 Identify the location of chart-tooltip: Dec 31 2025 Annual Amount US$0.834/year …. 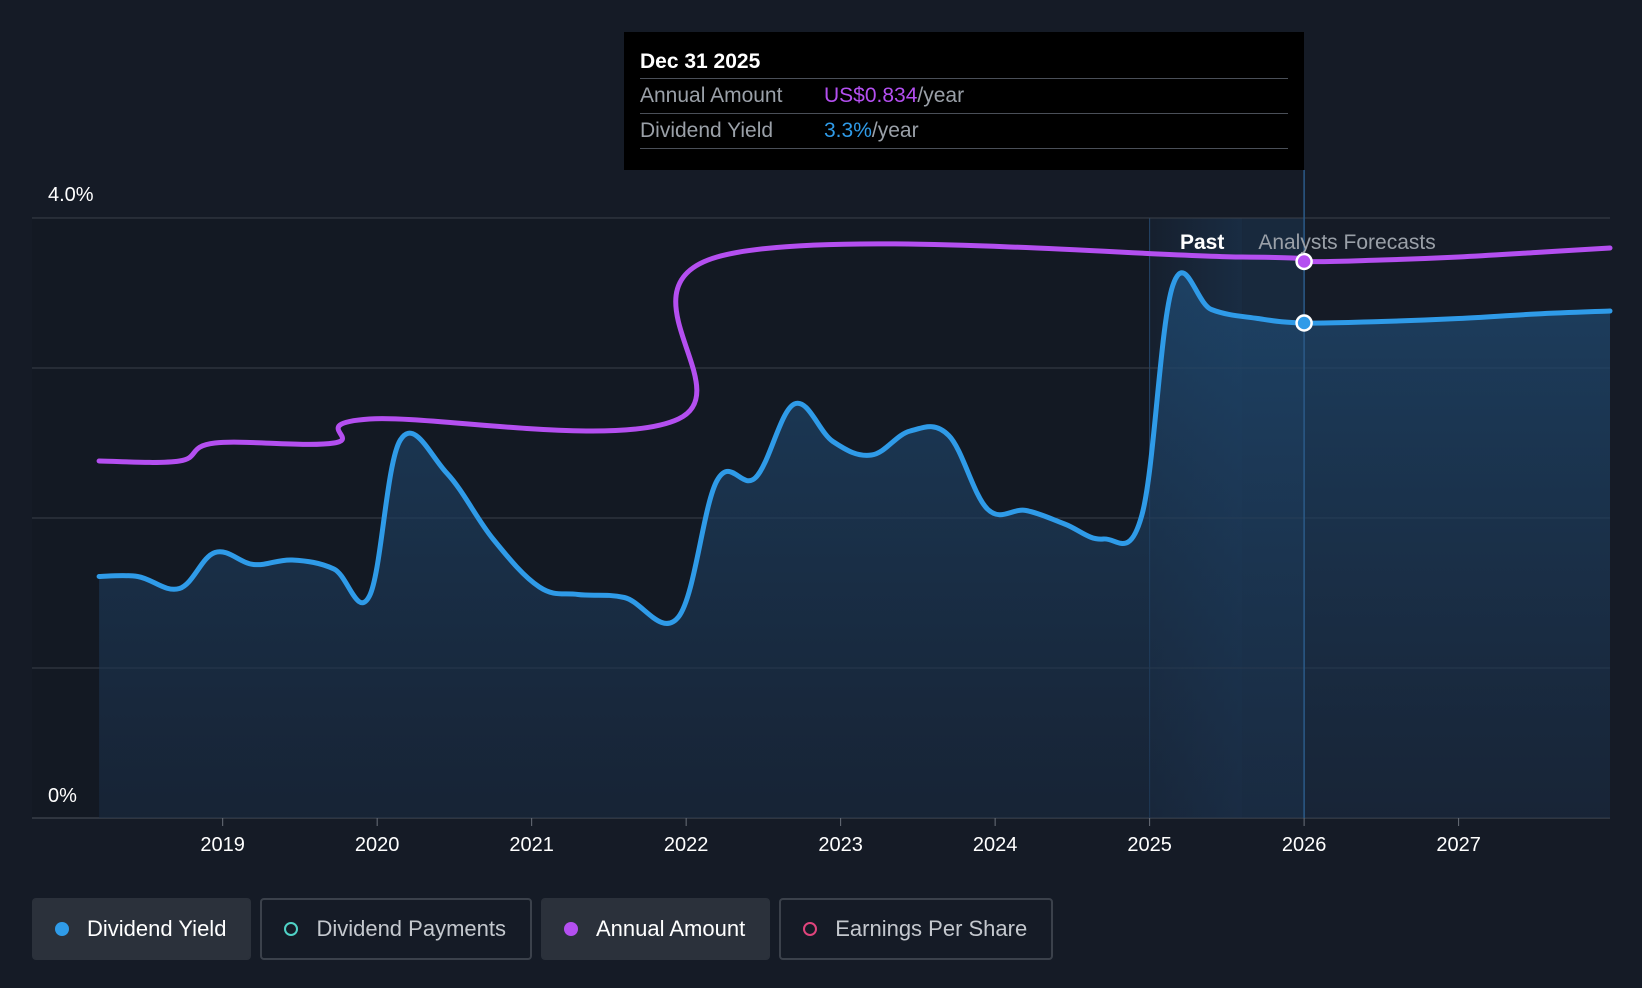
(964, 101).